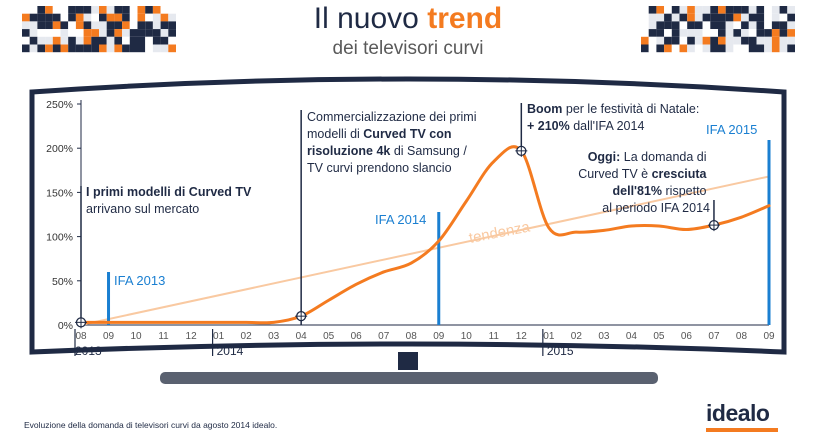  What do you see at coordinates (577, 336) in the screenshot?
I see `x-tick-label: 02` at bounding box center [577, 336].